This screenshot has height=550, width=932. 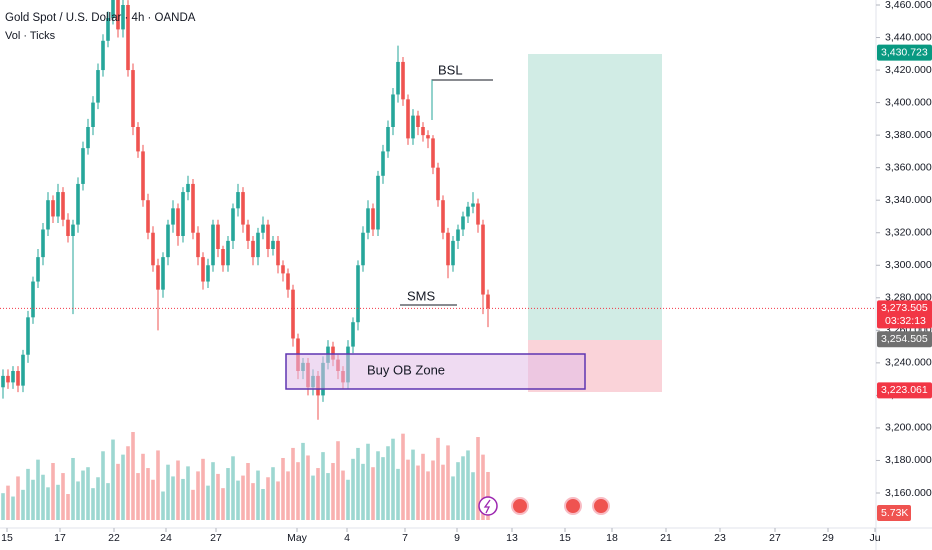 I want to click on ob-zone-label: Buy OB Zone, so click(x=406, y=369).